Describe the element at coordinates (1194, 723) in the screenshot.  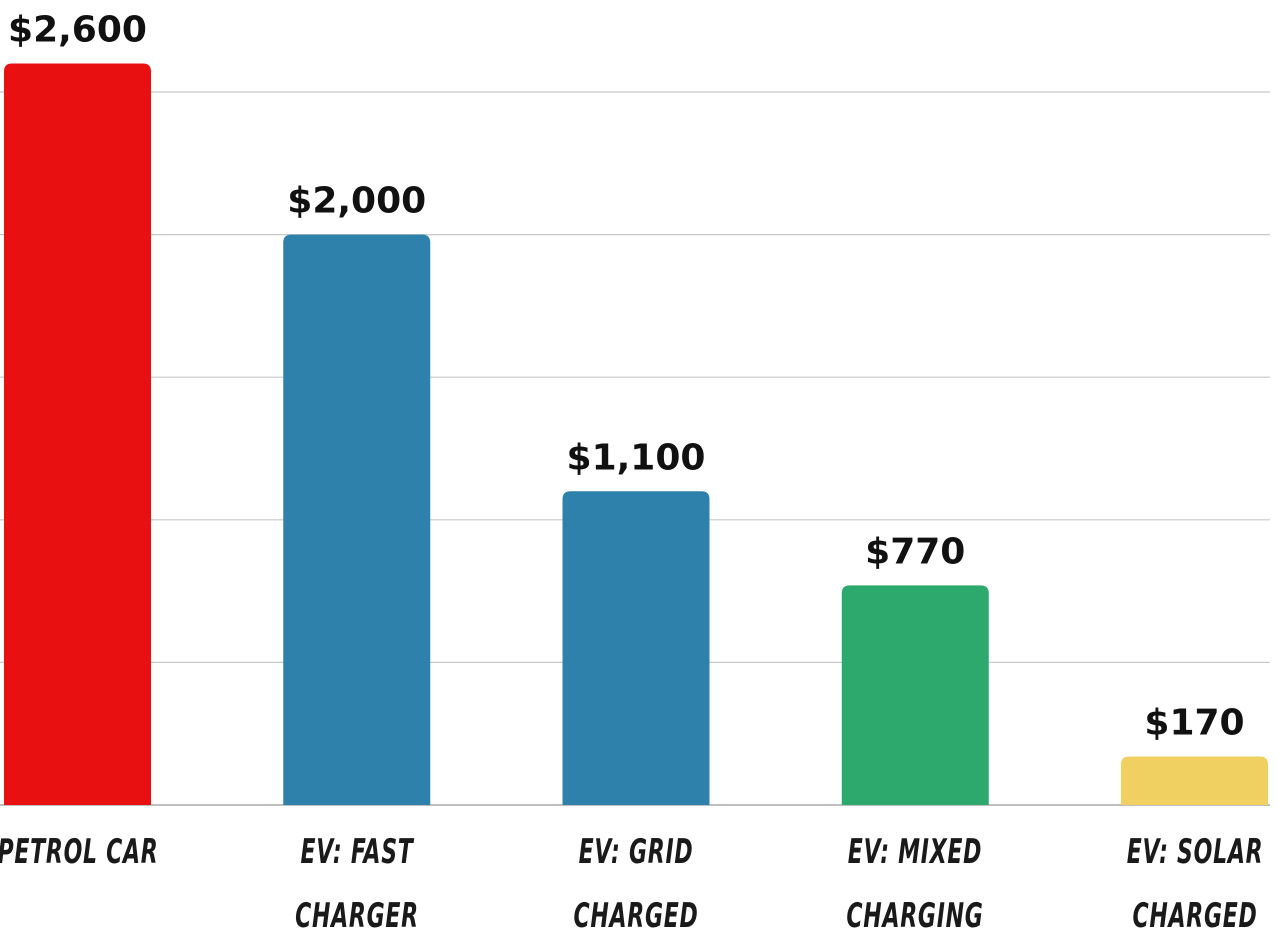
I see `value-label: $170` at that location.